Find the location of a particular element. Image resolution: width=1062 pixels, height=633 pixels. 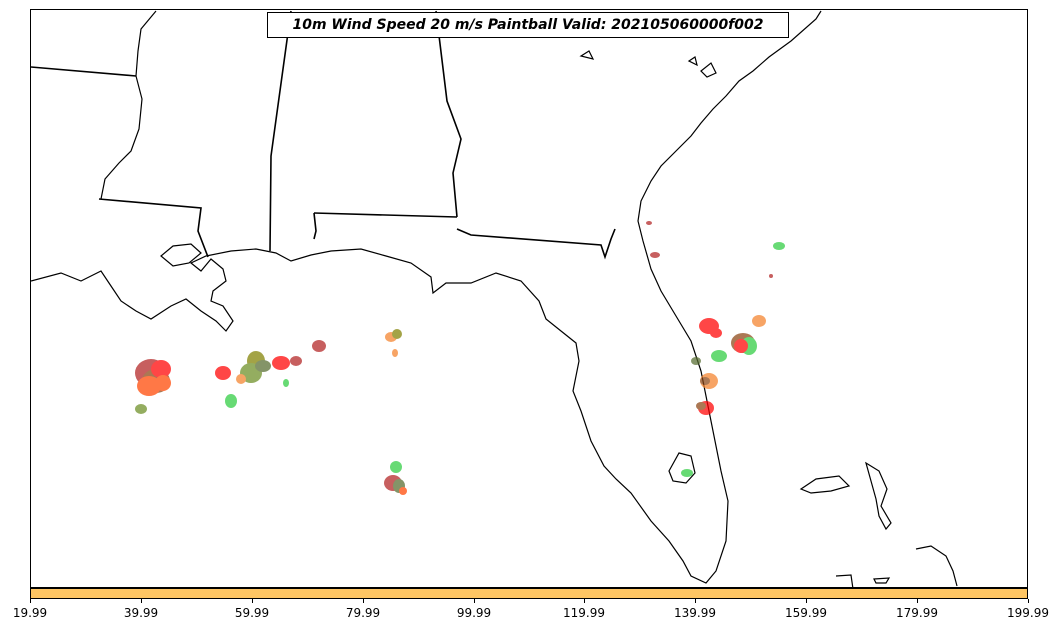

colorbar-tick-label: 99.99 is located at coordinates (474, 613).